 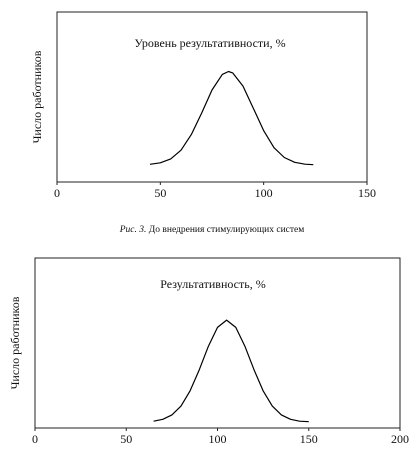 What do you see at coordinates (400, 439) in the screenshot?
I see `x-tick-label: 200` at bounding box center [400, 439].